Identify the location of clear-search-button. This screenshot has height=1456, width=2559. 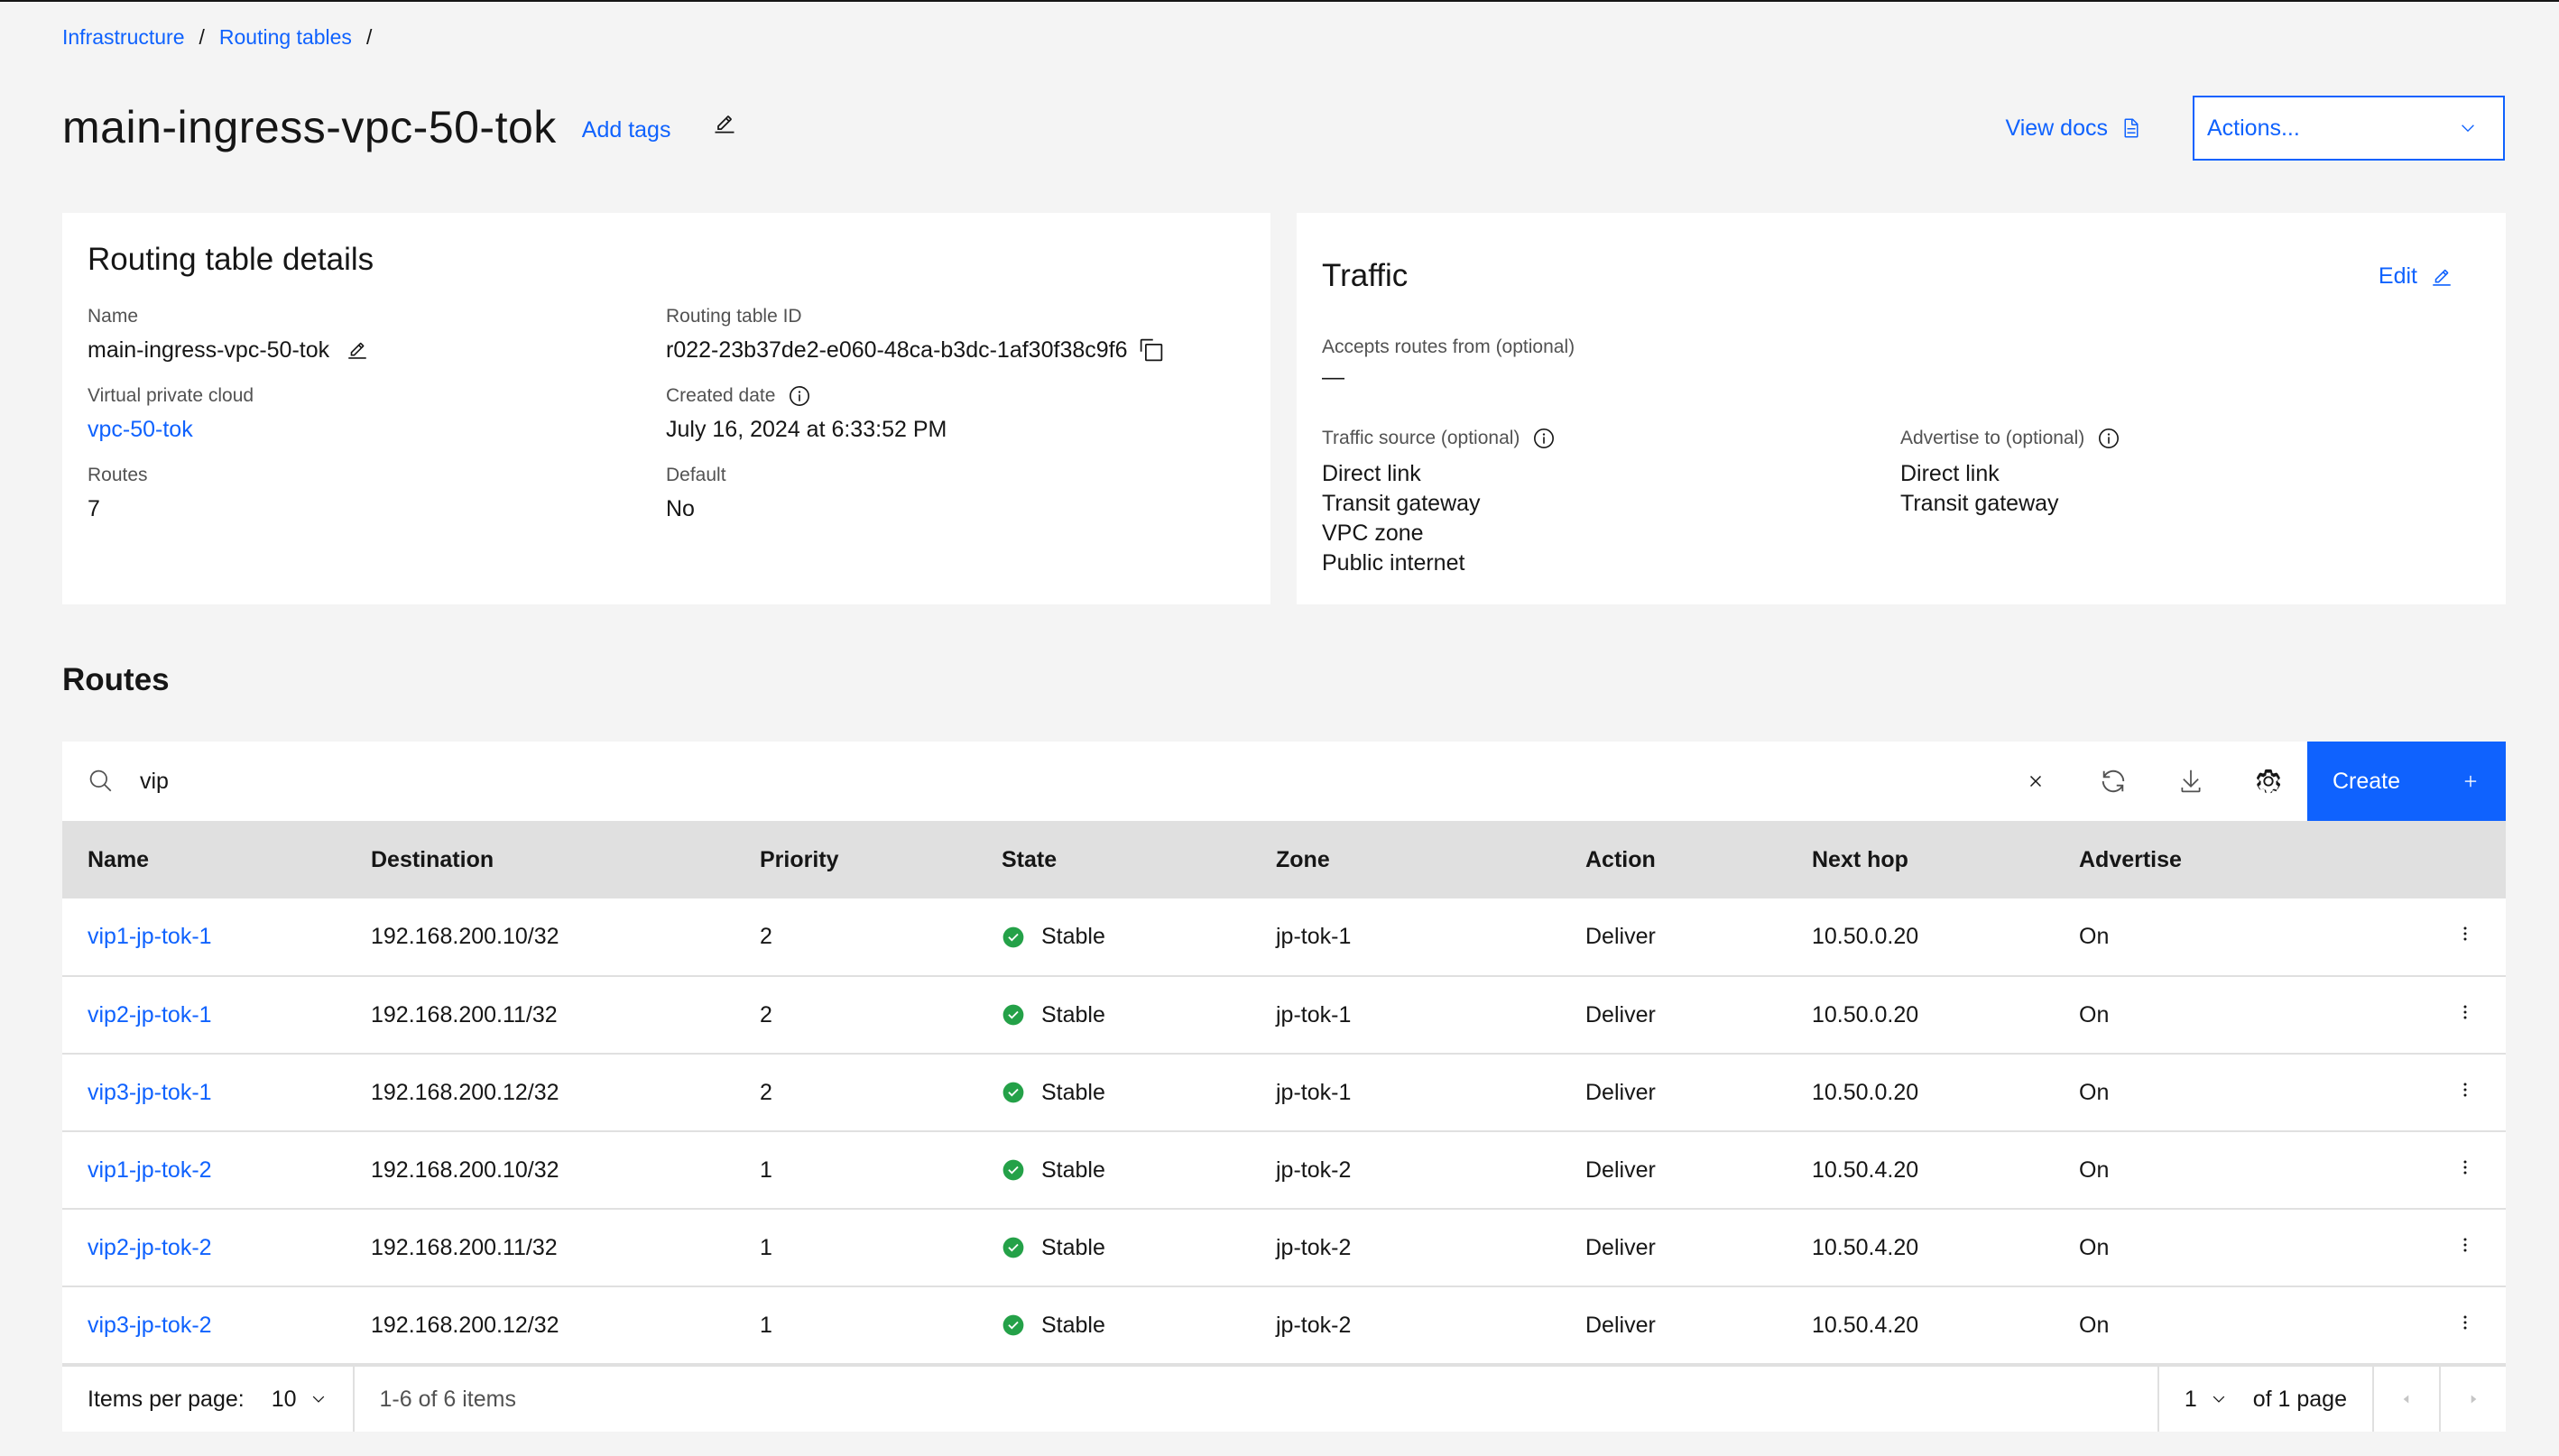
(2035, 782).